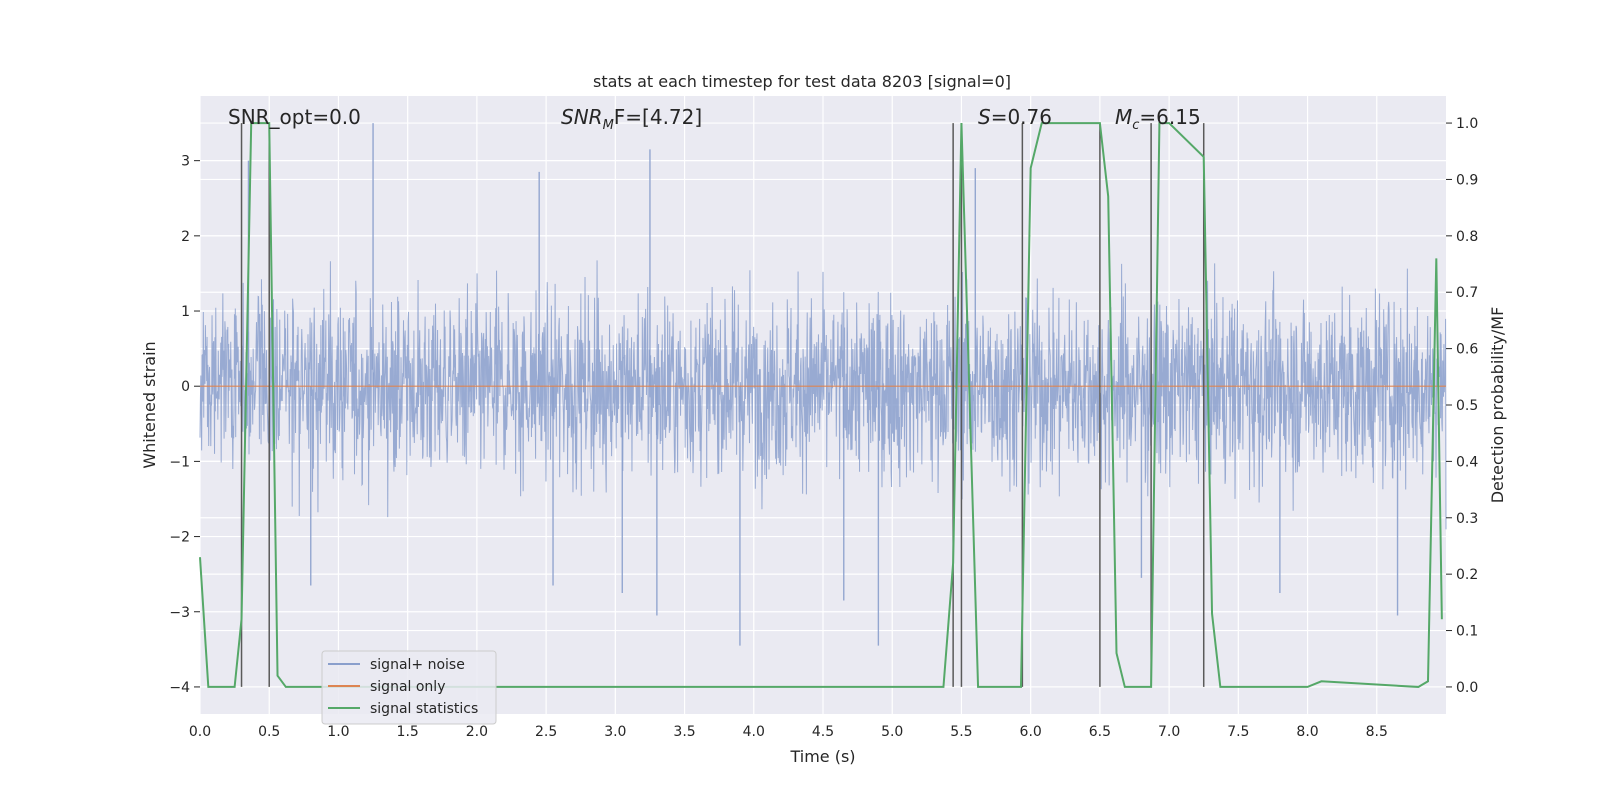  Describe the element at coordinates (185, 387) in the screenshot. I see `y-tick-label: 0` at that location.